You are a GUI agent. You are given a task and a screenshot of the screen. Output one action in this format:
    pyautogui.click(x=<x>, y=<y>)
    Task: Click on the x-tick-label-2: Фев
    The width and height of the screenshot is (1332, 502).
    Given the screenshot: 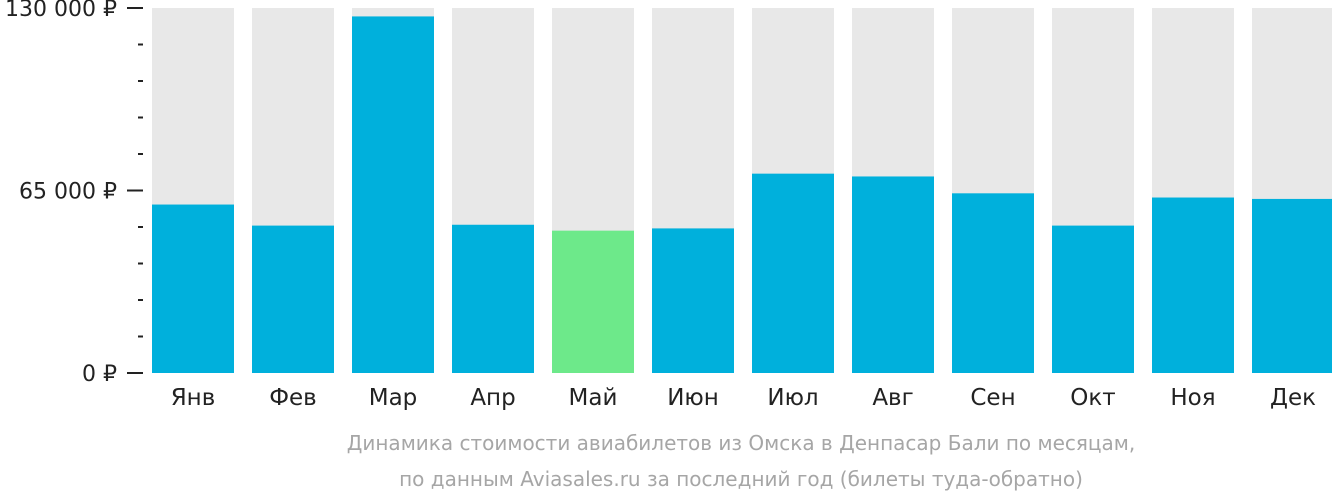 What is the action you would take?
    pyautogui.click(x=293, y=398)
    